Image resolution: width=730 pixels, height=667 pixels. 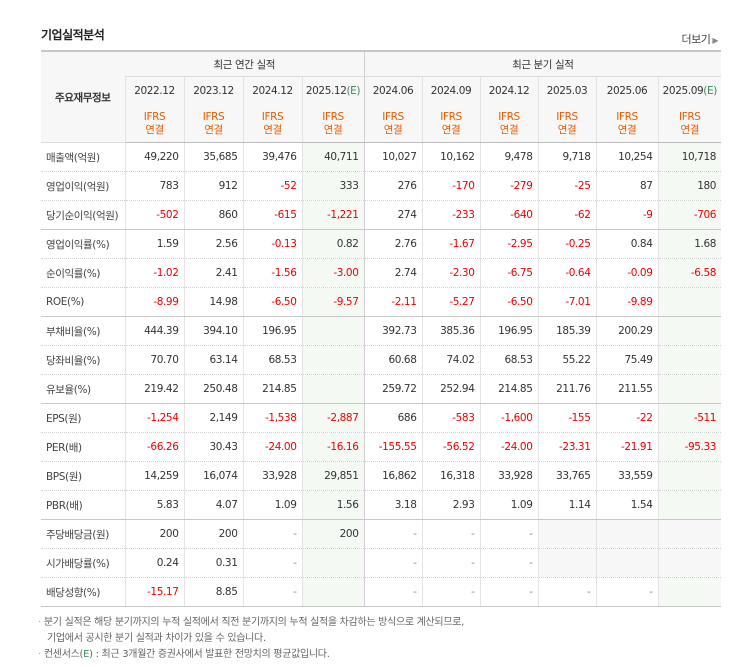 What do you see at coordinates (392, 447) in the screenshot?
I see `table-cell: -155.55` at bounding box center [392, 447].